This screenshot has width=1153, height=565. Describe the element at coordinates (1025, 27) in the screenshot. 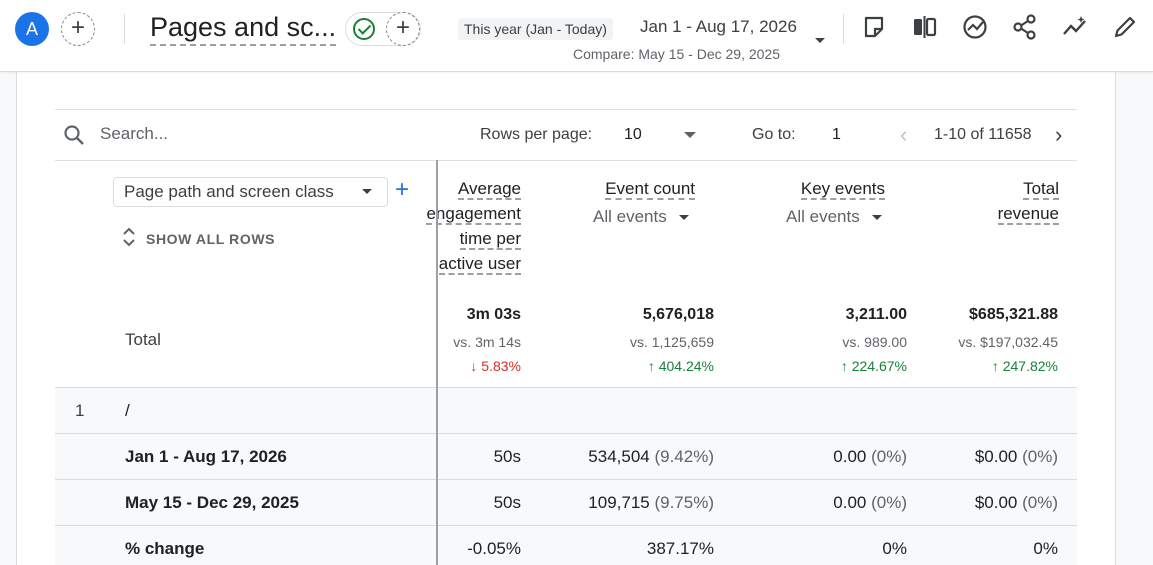

I see `share-icon` at that location.